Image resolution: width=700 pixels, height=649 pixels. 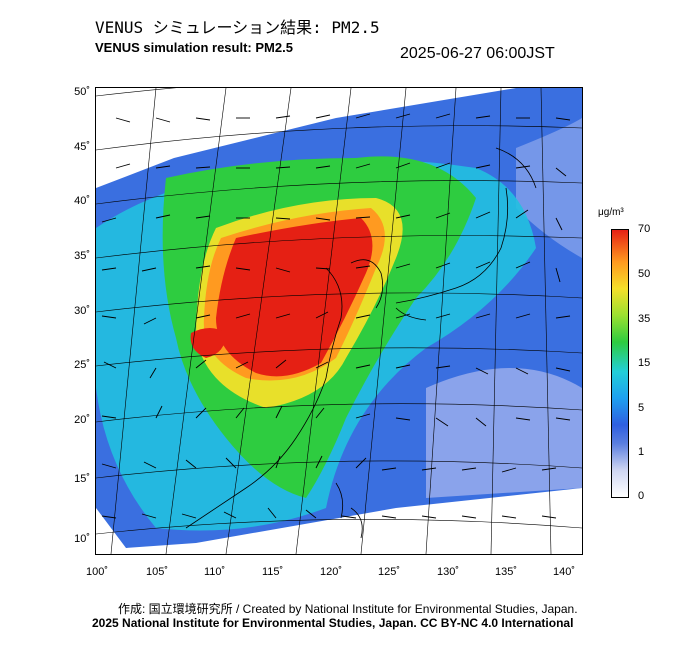 I want to click on lon-label-100: 100˚, so click(x=97, y=572).